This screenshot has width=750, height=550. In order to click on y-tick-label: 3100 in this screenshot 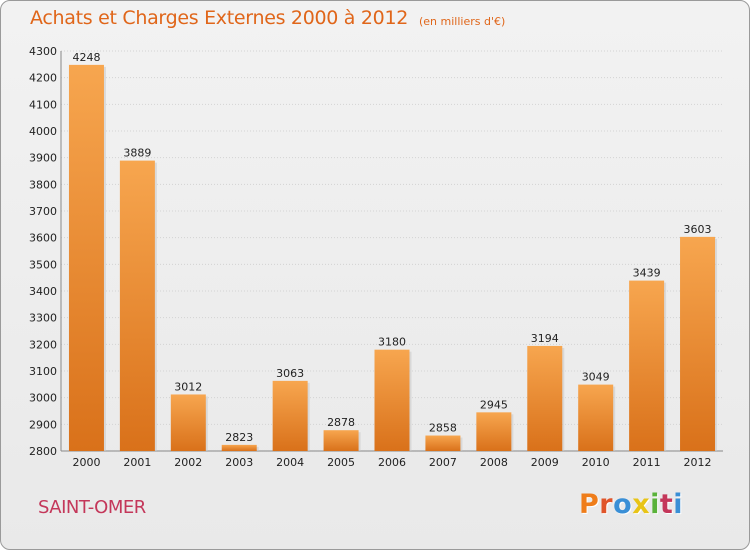, I will do `click(43, 371)`.